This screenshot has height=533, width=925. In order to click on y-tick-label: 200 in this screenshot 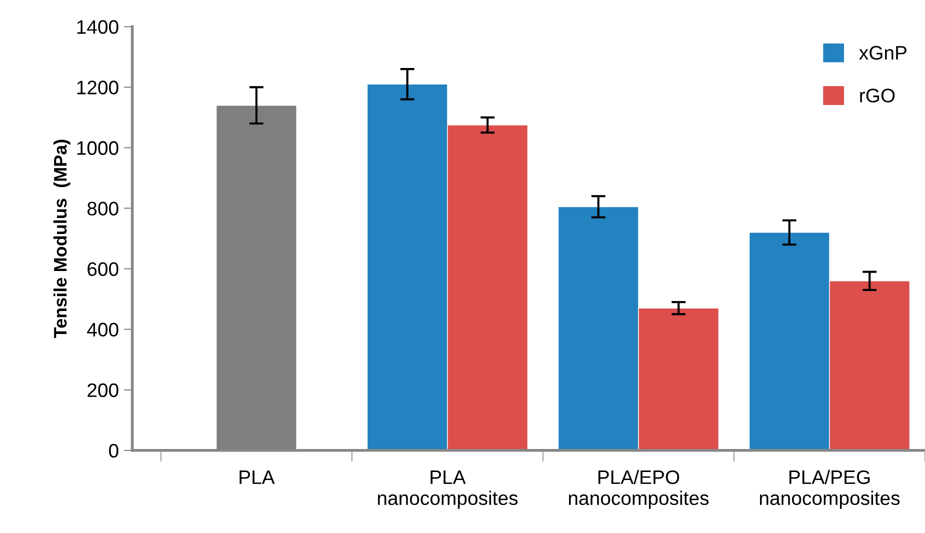, I will do `click(103, 390)`.